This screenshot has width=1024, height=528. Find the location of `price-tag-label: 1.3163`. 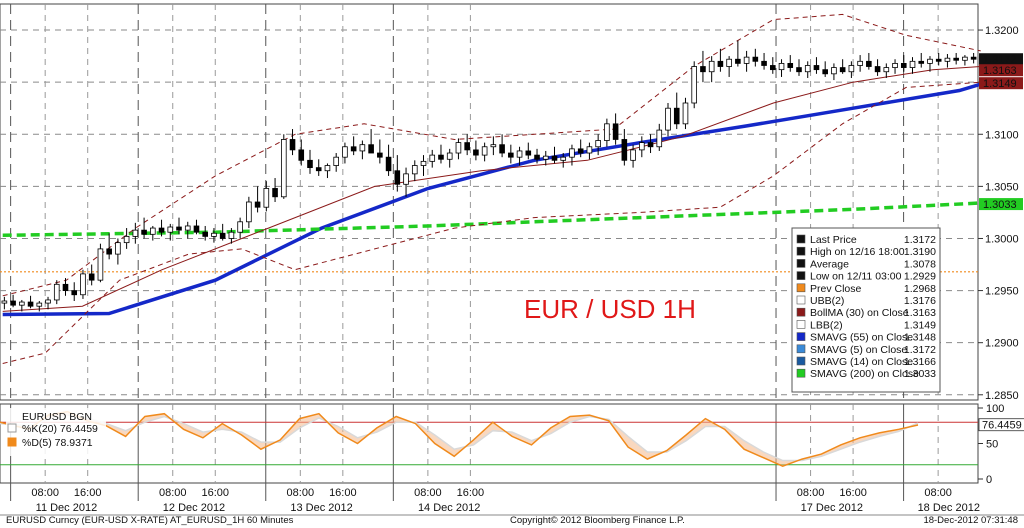

price-tag-label: 1.3163 is located at coordinates (1000, 71).